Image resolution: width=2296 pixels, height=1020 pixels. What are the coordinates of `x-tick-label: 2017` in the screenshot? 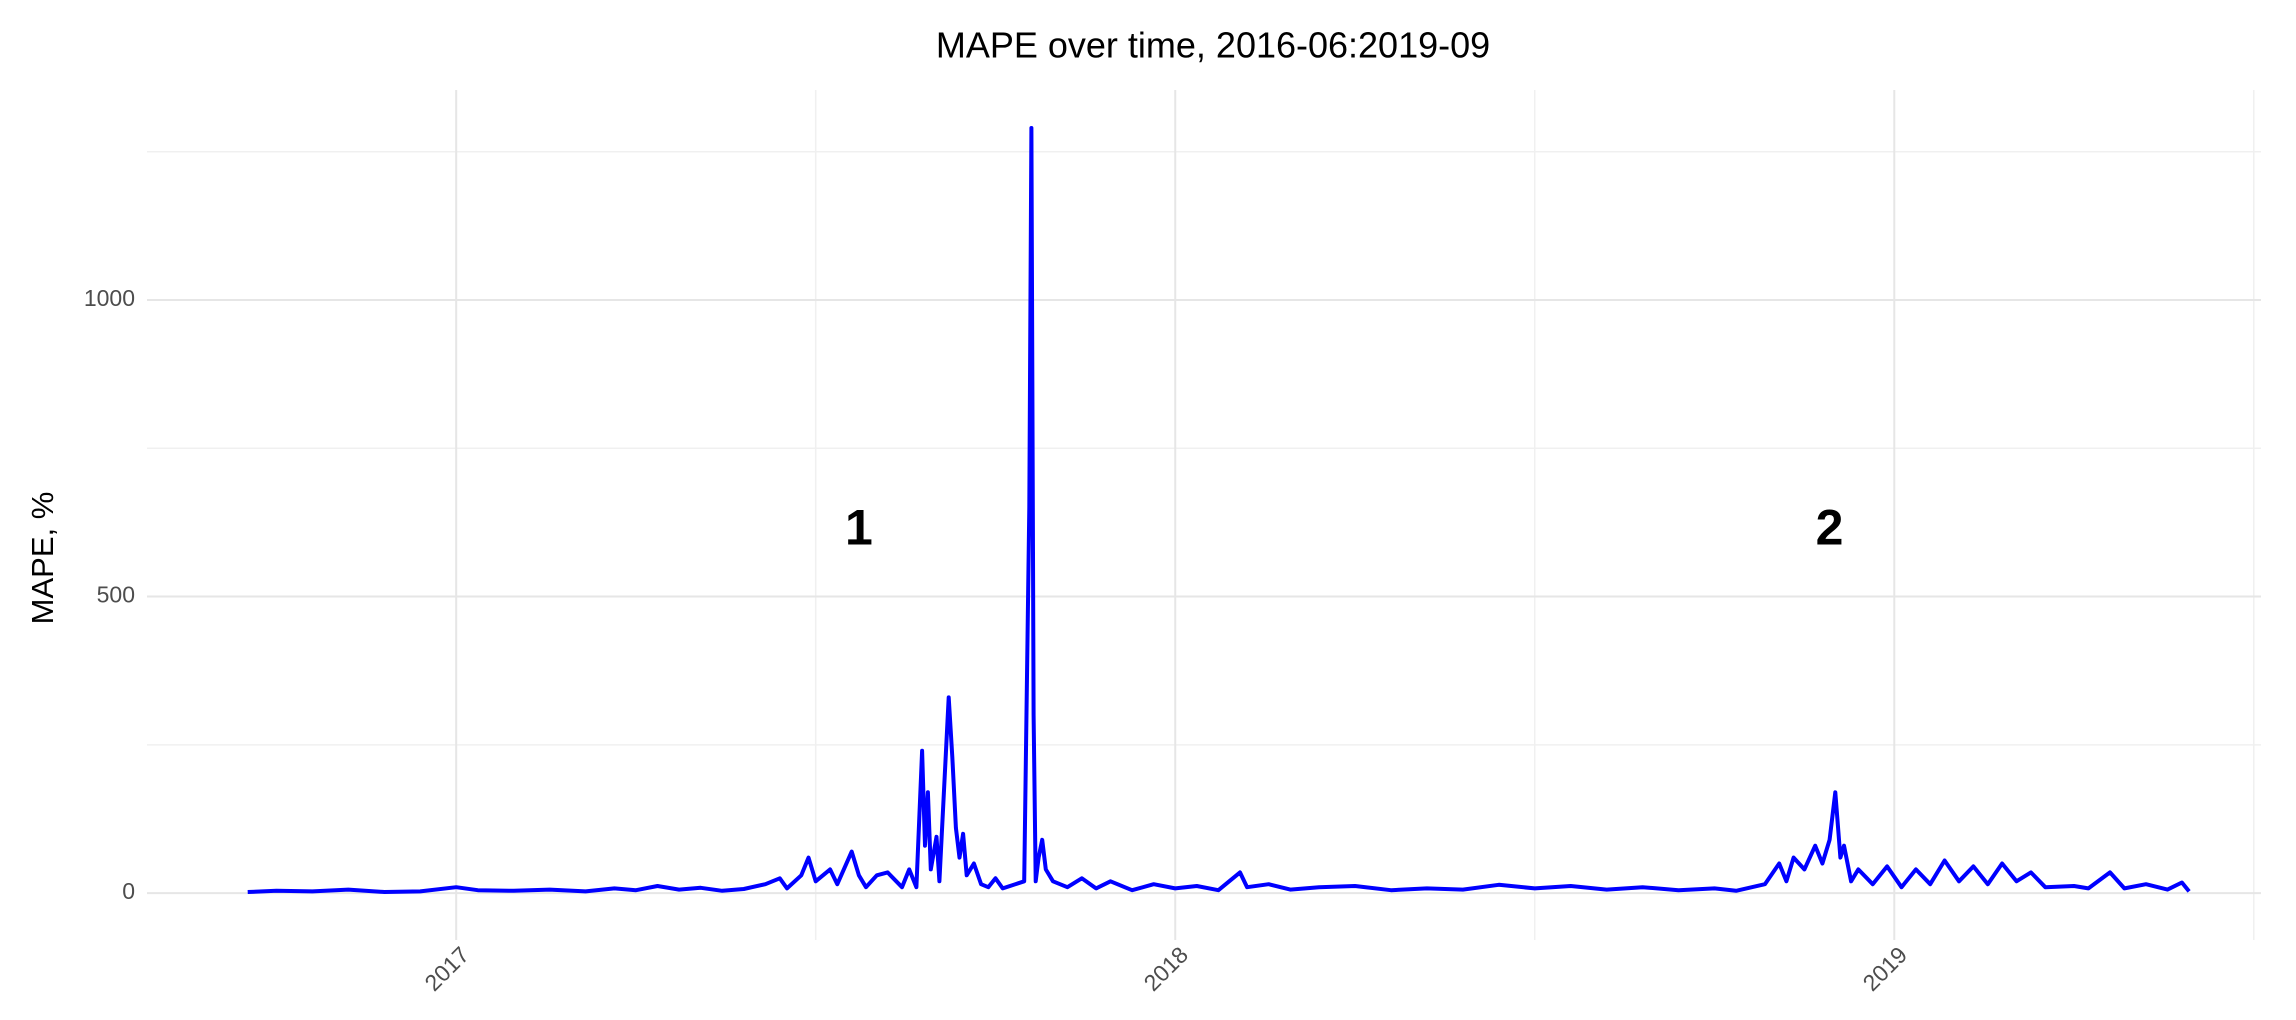 It's located at (446, 968).